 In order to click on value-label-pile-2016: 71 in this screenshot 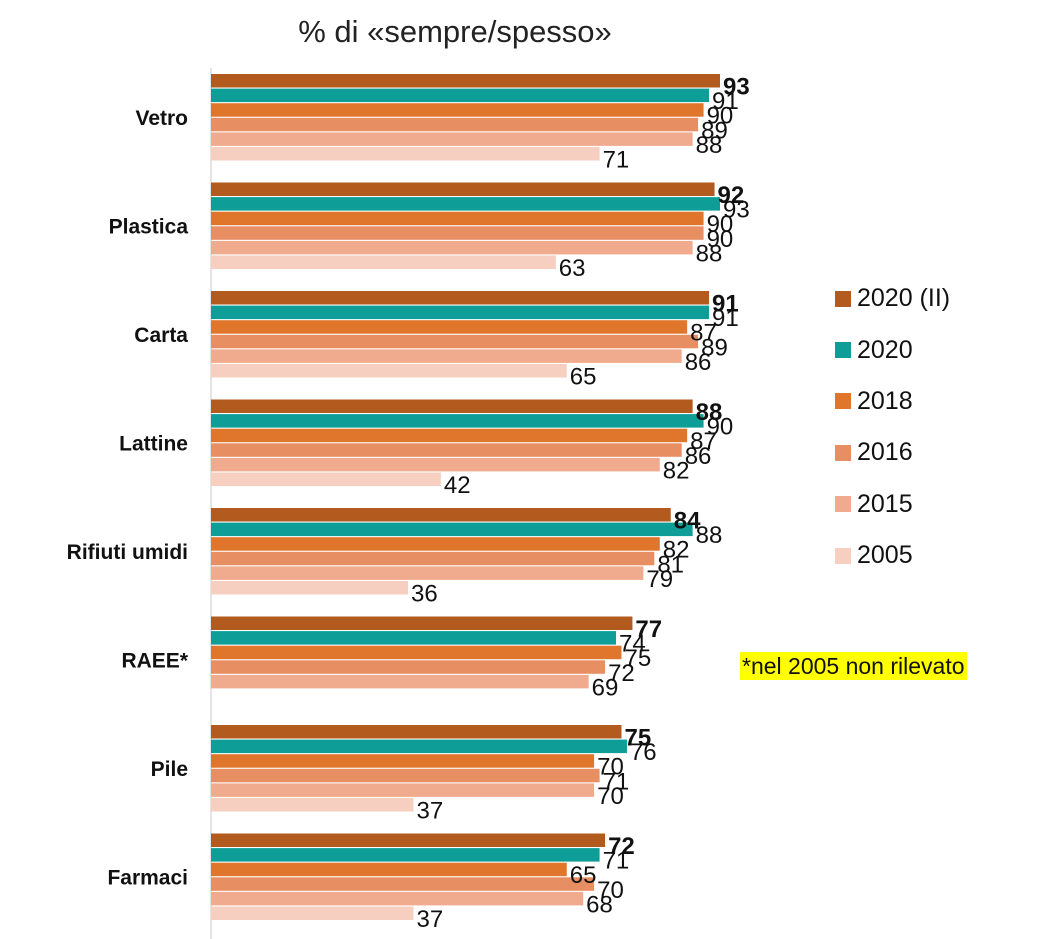, I will do `click(616, 781)`.